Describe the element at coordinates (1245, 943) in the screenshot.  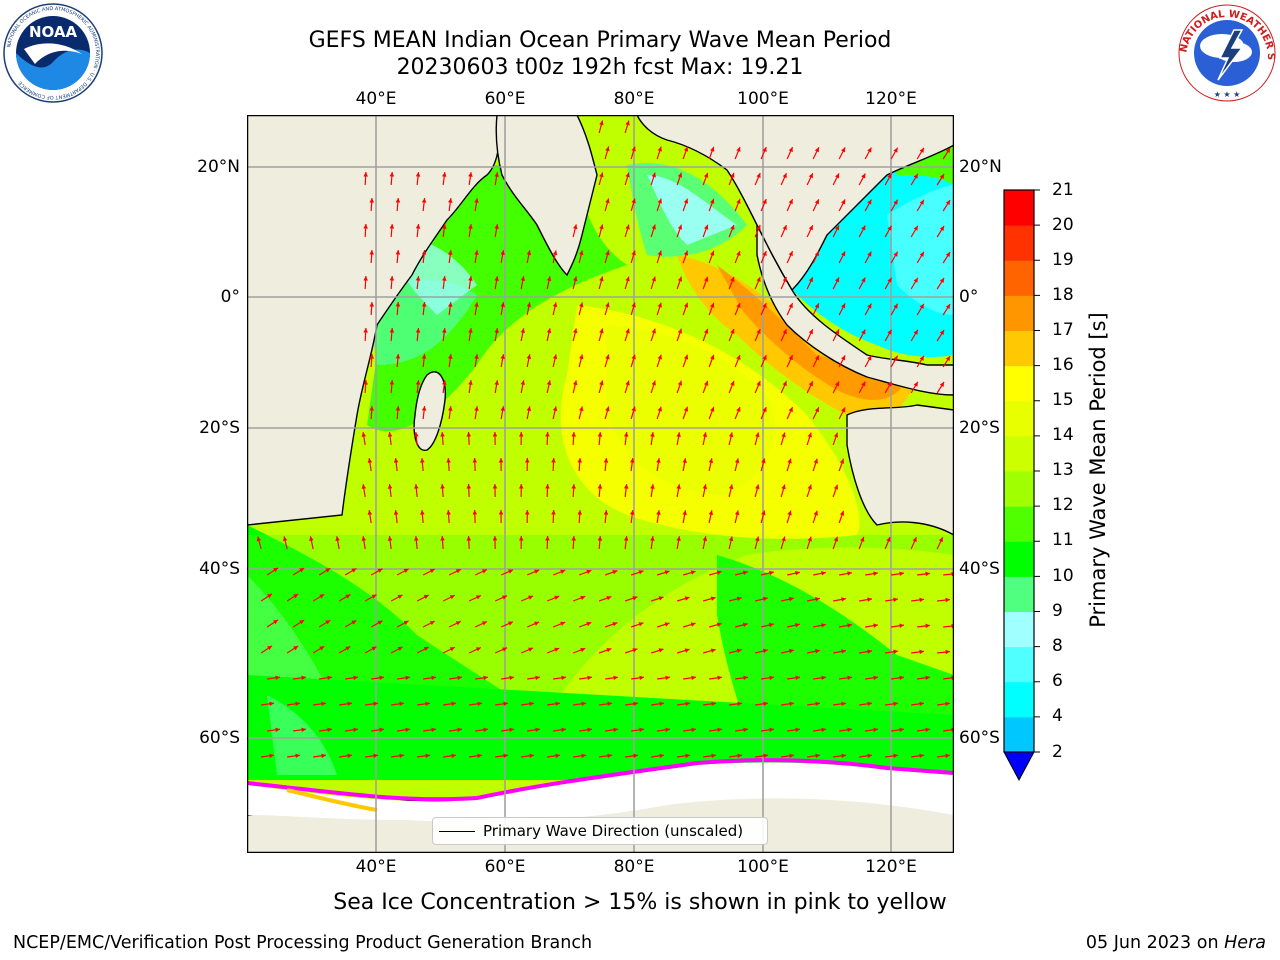
I see `footer-host: Hera` at that location.